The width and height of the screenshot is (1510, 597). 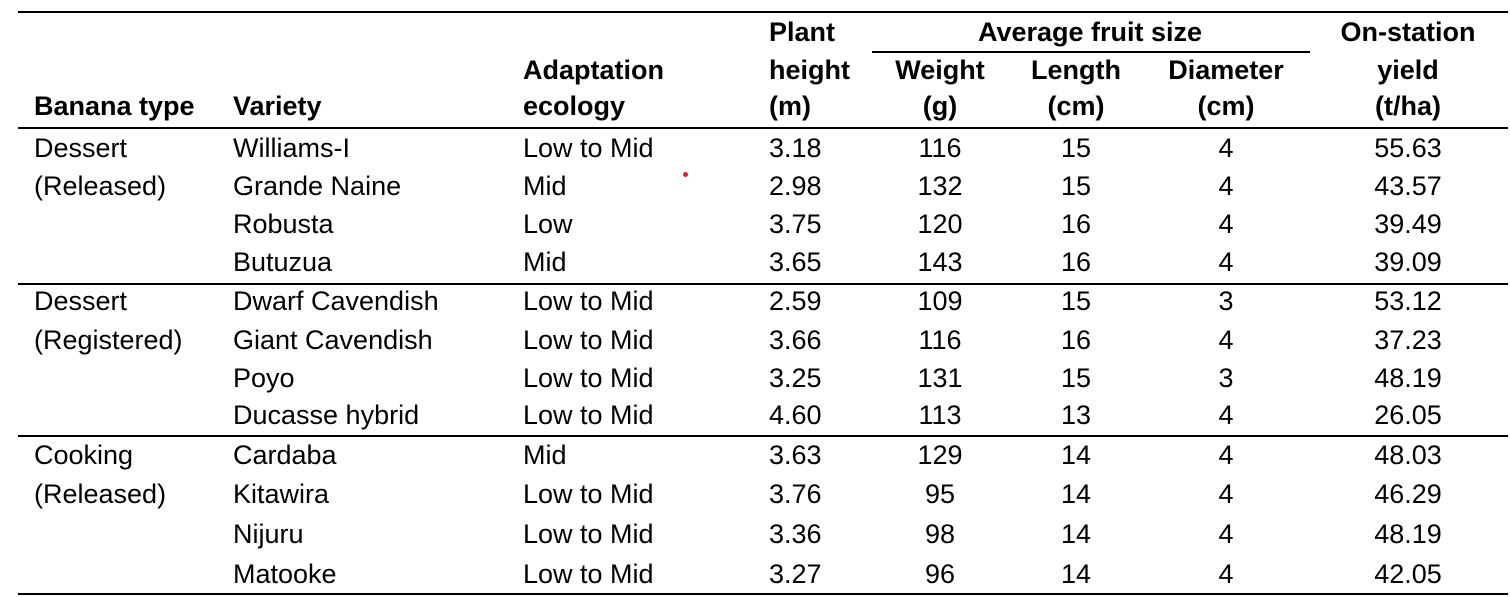 What do you see at coordinates (795, 534) in the screenshot?
I see `cell-height: 3.36` at bounding box center [795, 534].